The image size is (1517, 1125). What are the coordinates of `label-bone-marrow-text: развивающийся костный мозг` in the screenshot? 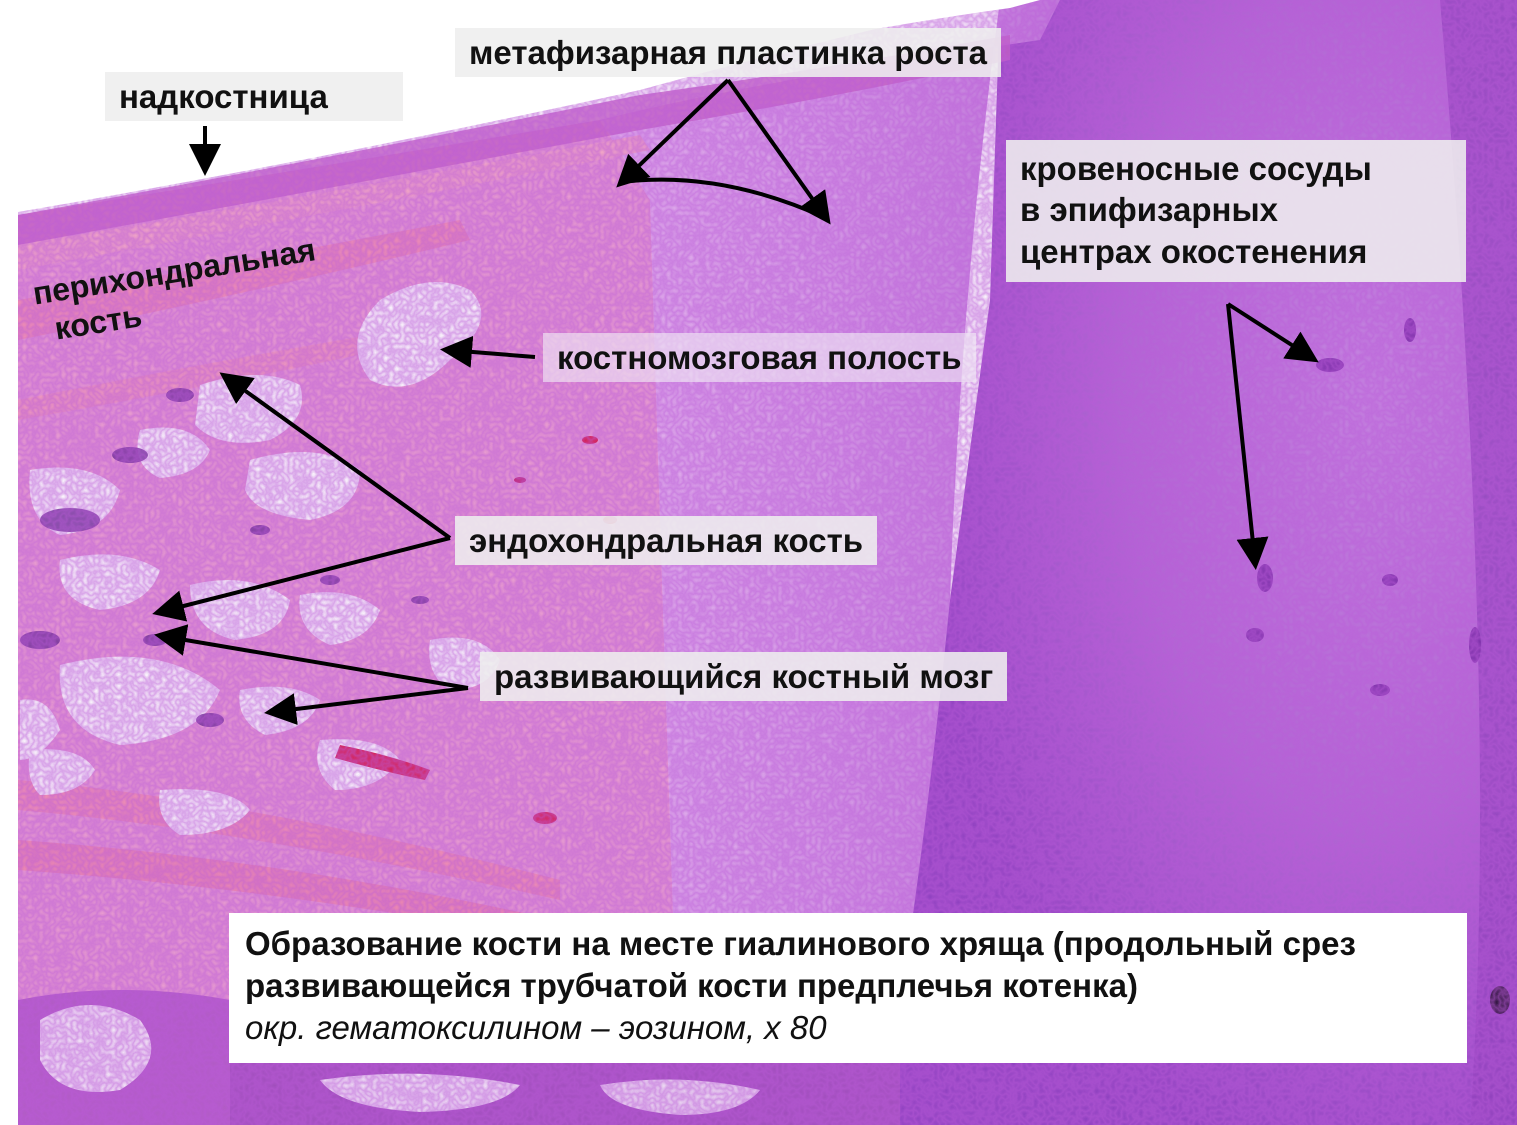 It's located at (744, 676).